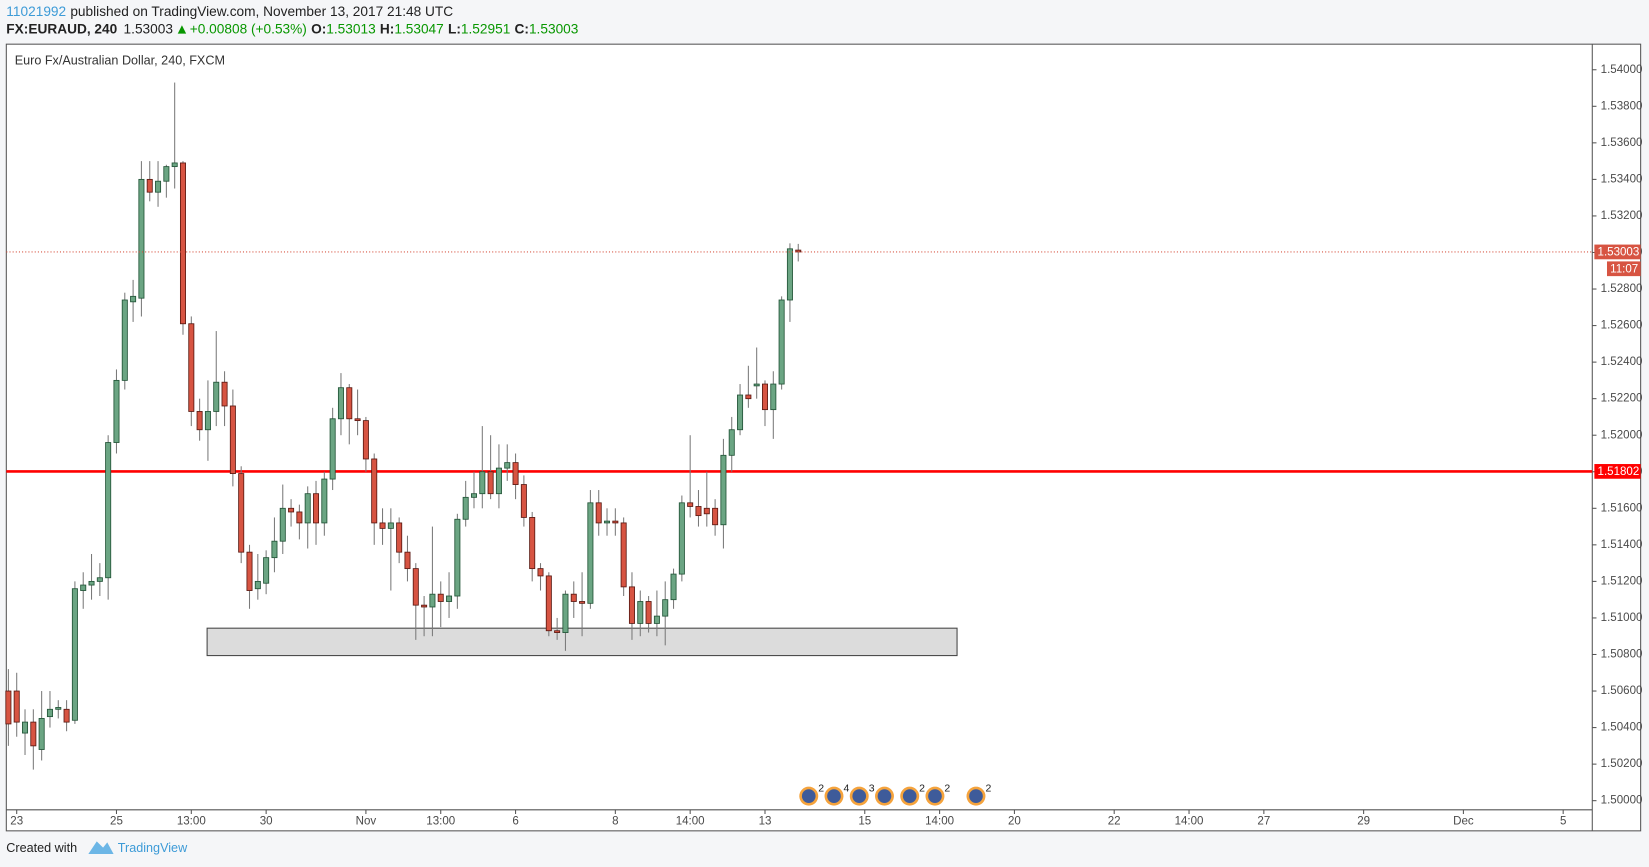  What do you see at coordinates (515, 821) in the screenshot?
I see `x-tick-label: 6` at bounding box center [515, 821].